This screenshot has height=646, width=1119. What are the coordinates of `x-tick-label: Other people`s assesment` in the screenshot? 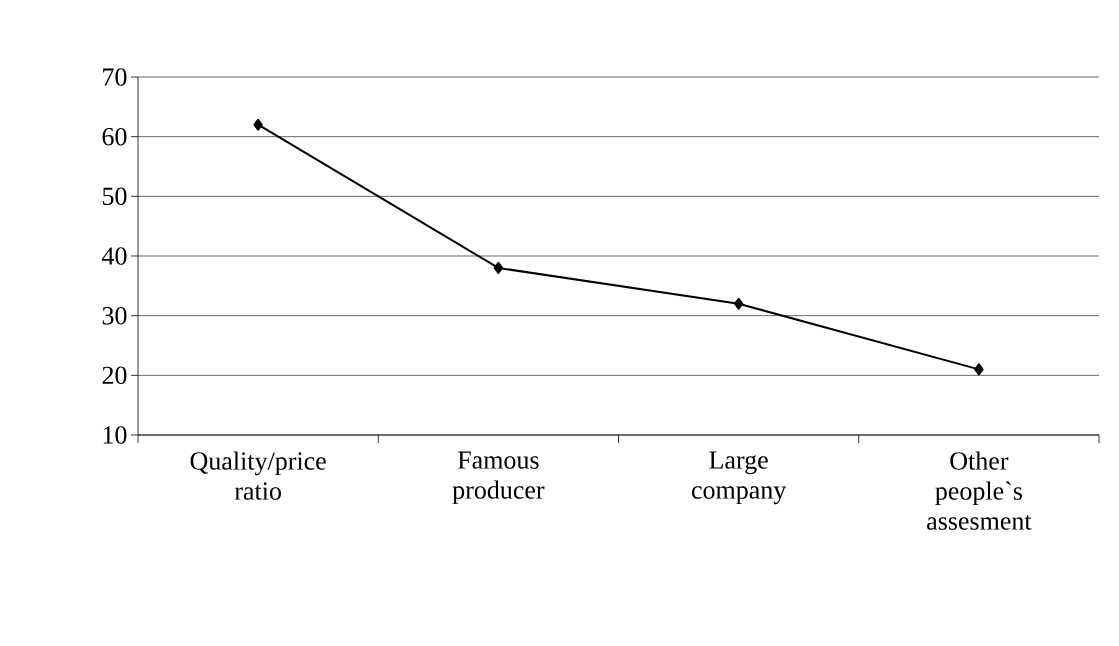 It's located at (979, 490).